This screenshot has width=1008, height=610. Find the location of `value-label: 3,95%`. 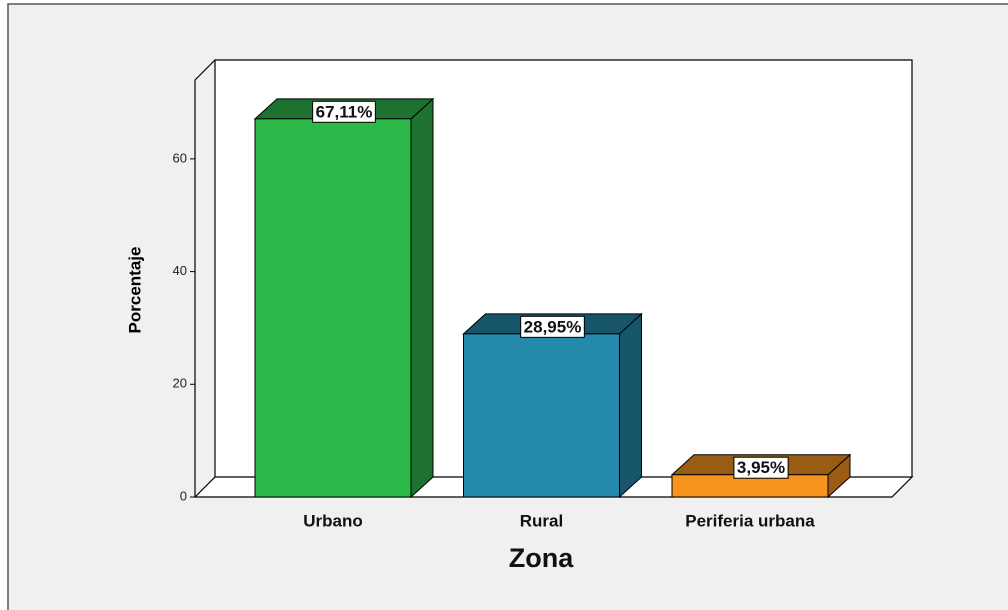

value-label: 3,95% is located at coordinates (761, 467).